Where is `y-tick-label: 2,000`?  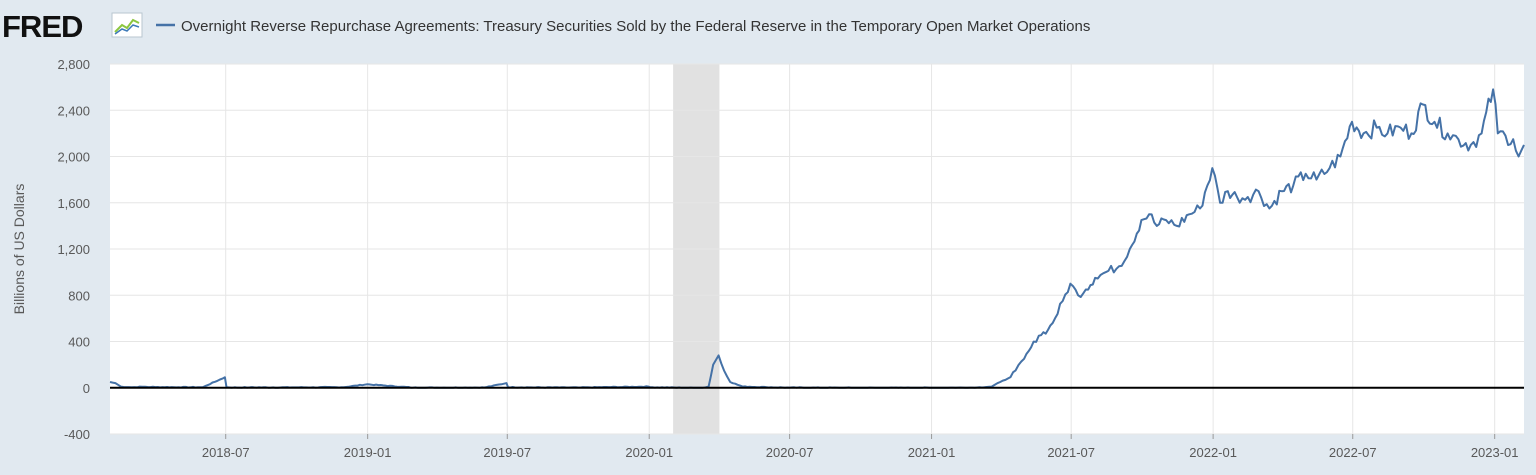 y-tick-label: 2,000 is located at coordinates (73, 157).